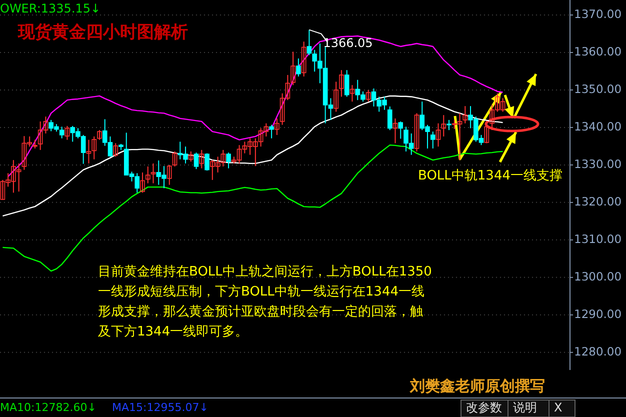 This screenshot has height=417, width=626. I want to click on y-tick-label: 1310.00, so click(598, 239).